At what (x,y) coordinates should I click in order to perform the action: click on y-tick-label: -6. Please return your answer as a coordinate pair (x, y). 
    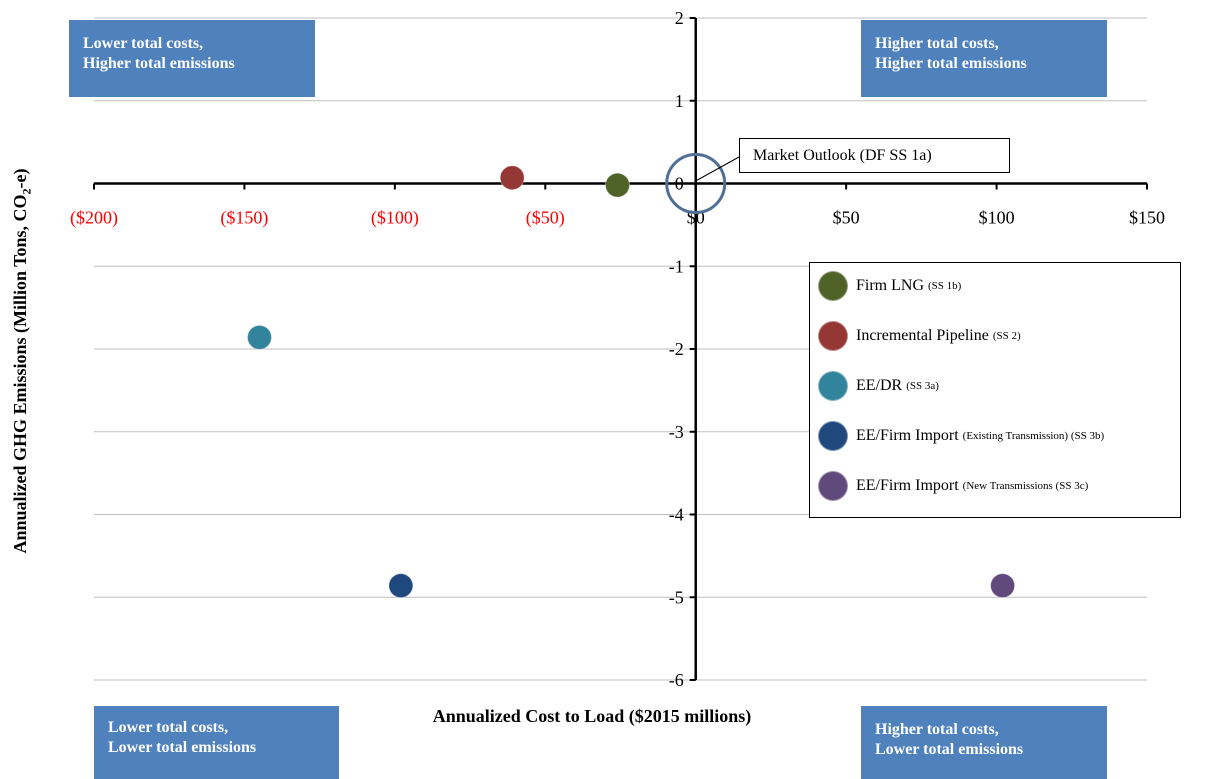
    Looking at the image, I should click on (676, 680).